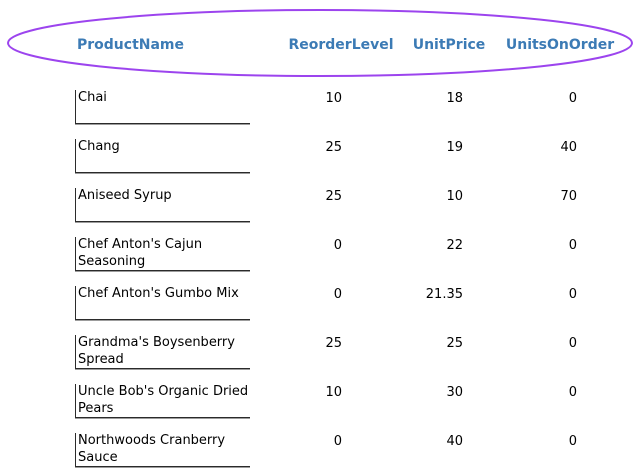  I want to click on column-header-unitprice: UnitPrice, so click(449, 45).